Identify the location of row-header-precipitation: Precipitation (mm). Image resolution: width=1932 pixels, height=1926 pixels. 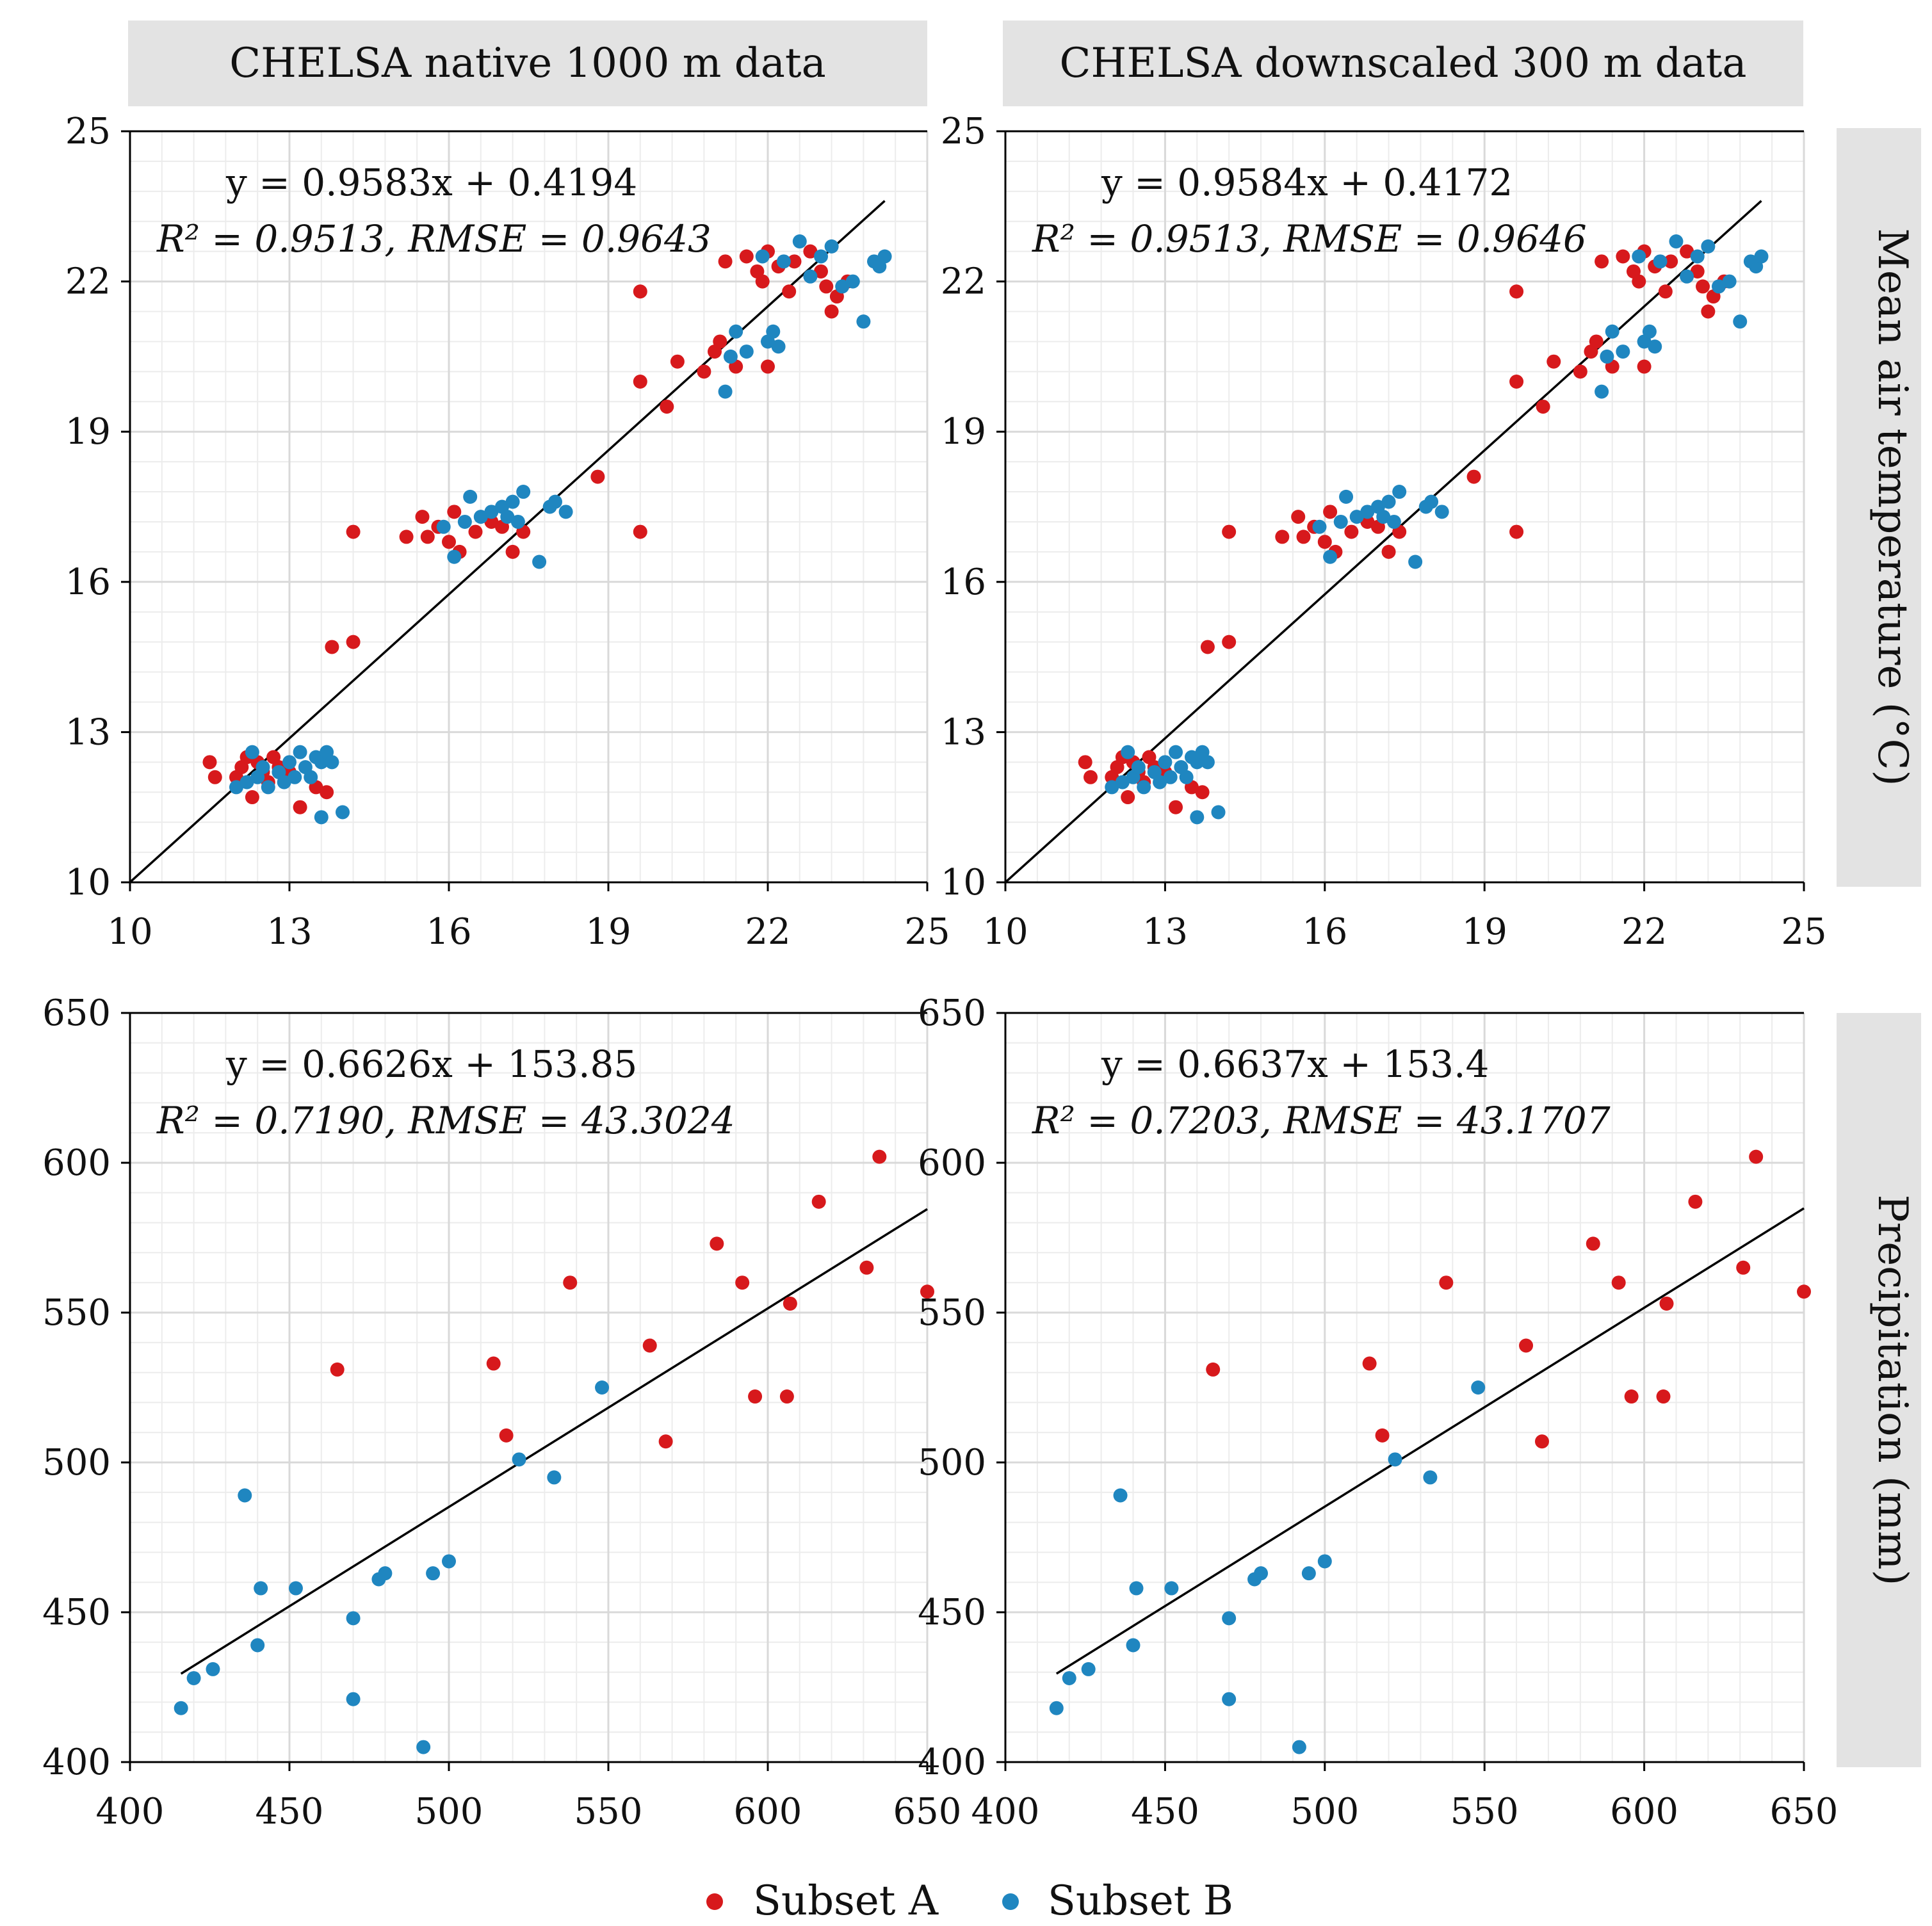
(1879, 1390).